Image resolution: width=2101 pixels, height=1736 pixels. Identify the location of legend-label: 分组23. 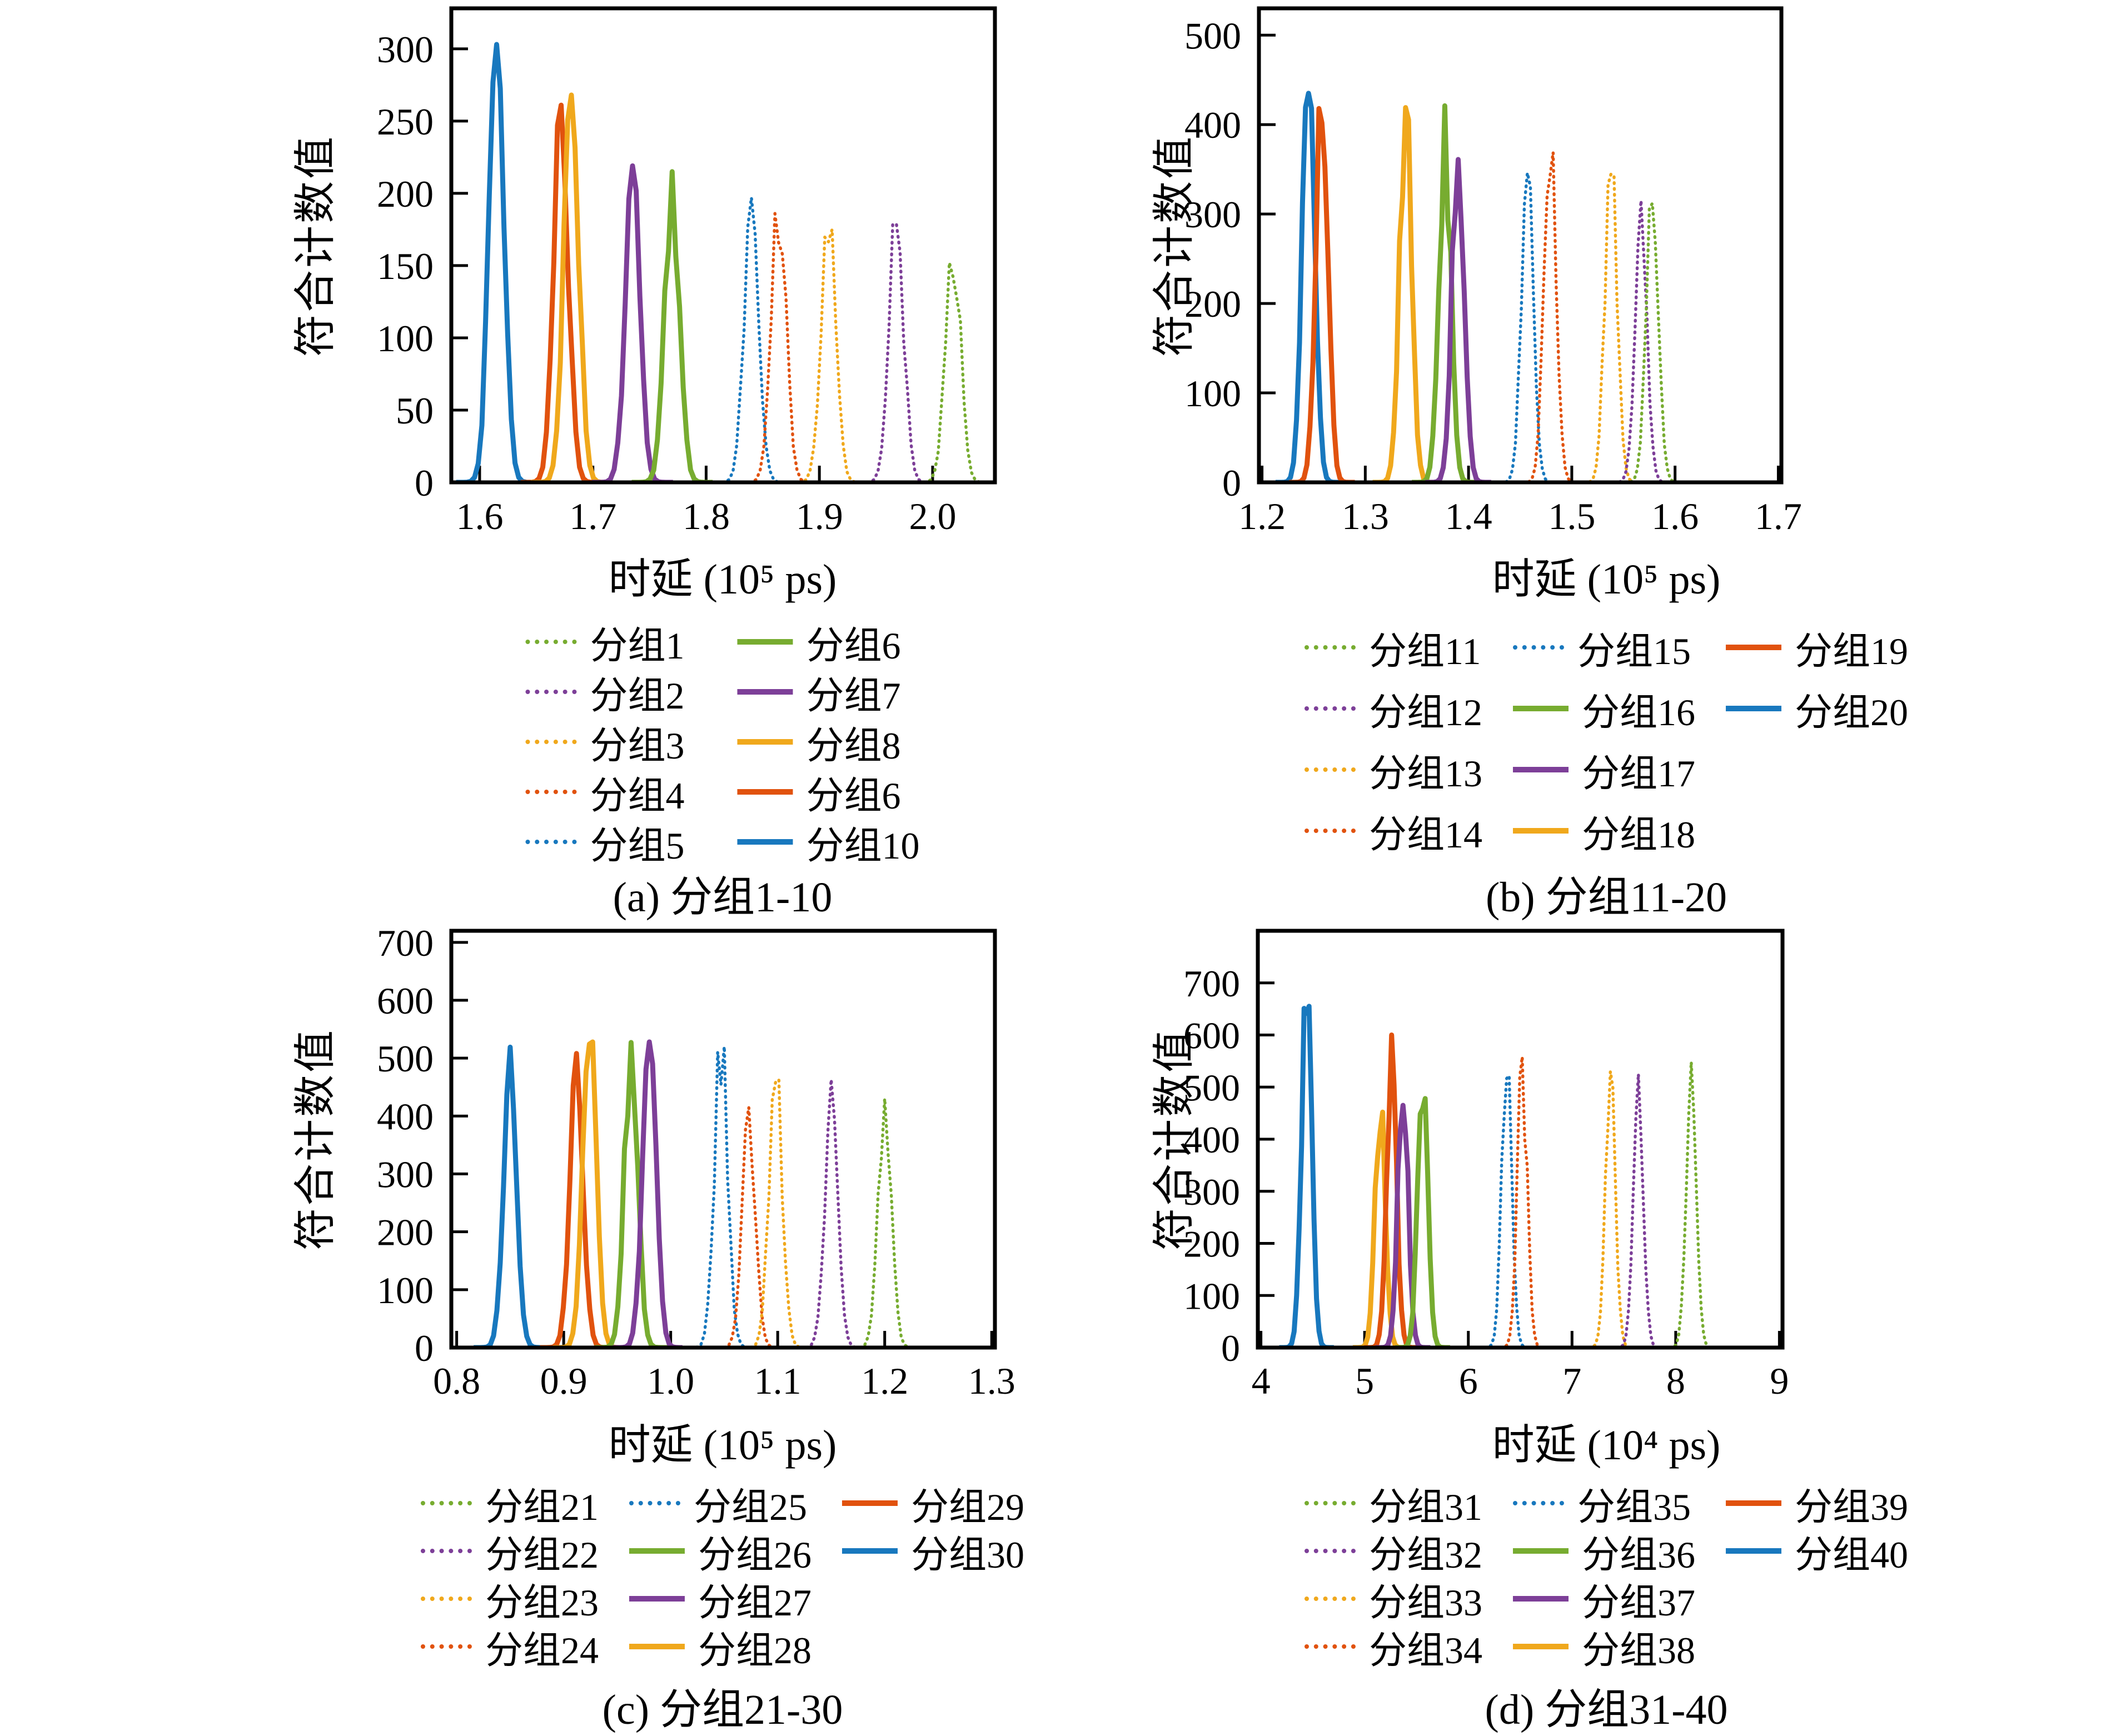
(542, 1602).